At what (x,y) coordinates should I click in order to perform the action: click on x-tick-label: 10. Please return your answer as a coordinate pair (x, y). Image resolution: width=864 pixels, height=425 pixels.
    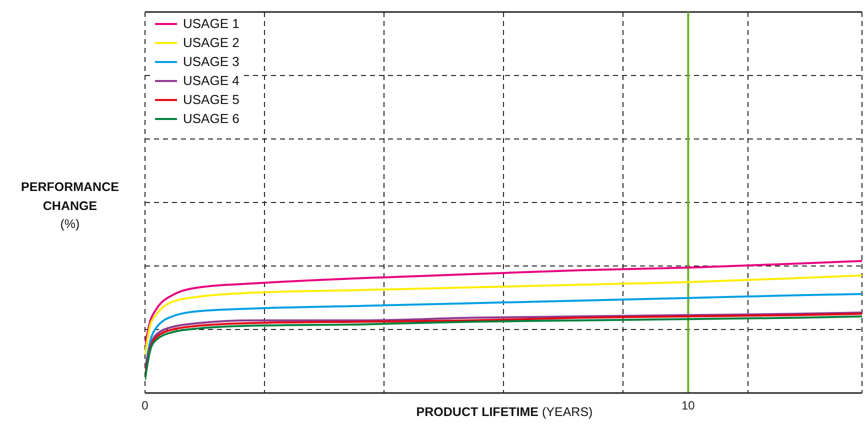
    Looking at the image, I should click on (689, 405).